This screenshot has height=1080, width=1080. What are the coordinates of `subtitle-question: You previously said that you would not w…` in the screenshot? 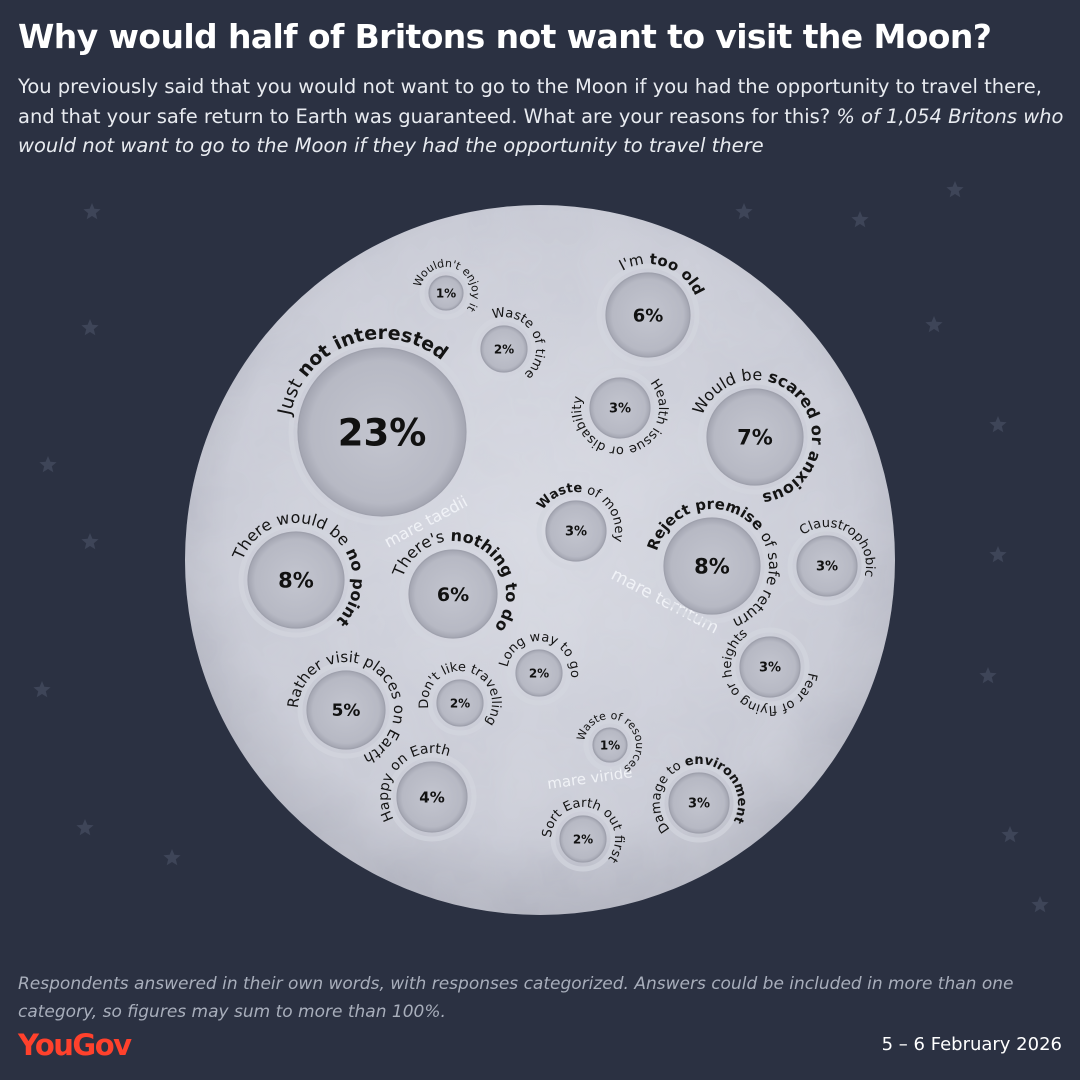 It's located at (530, 101).